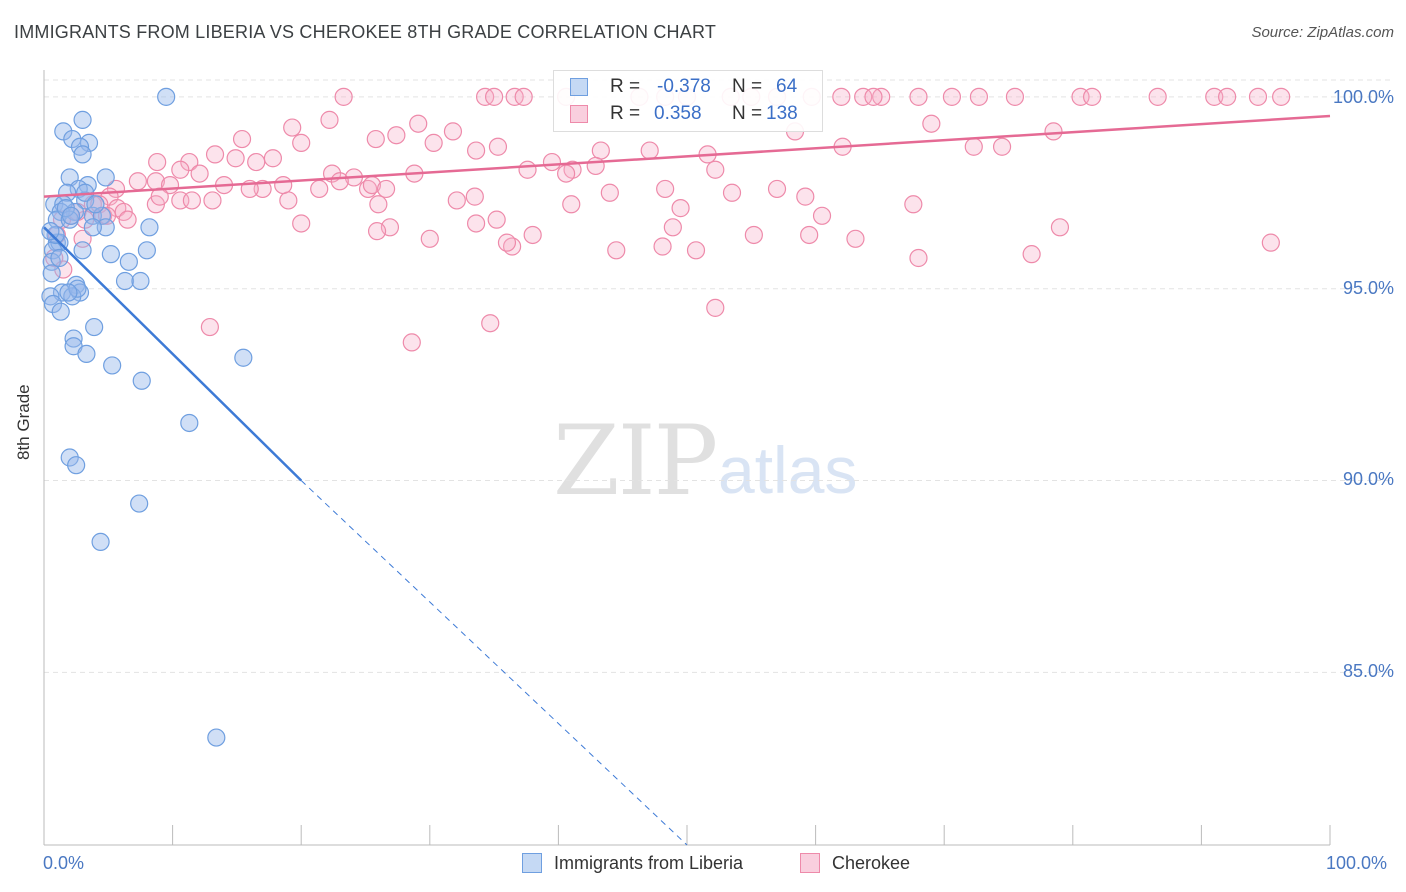 The image size is (1406, 892). What do you see at coordinates (173, 354) in the screenshot?
I see `liberia-trend-line` at bounding box center [173, 354].